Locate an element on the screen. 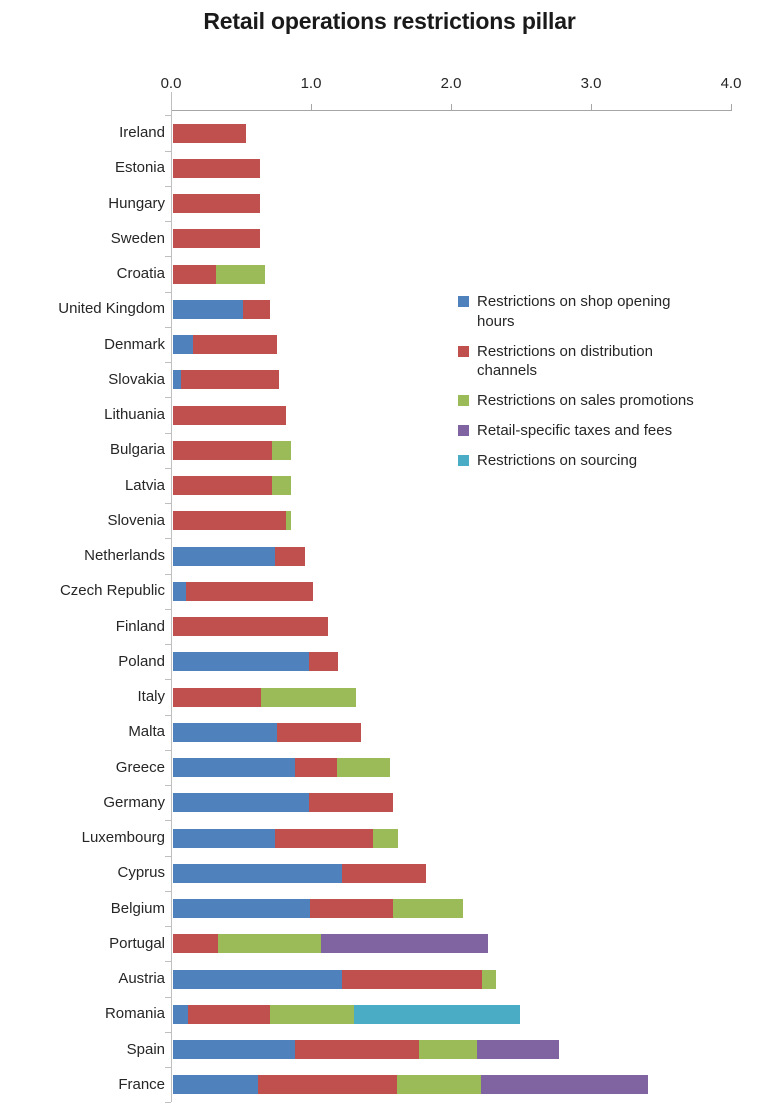 Image resolution: width=779 pixels, height=1115 pixels. legend-item: Retail-specific taxes and fees is located at coordinates (583, 431).